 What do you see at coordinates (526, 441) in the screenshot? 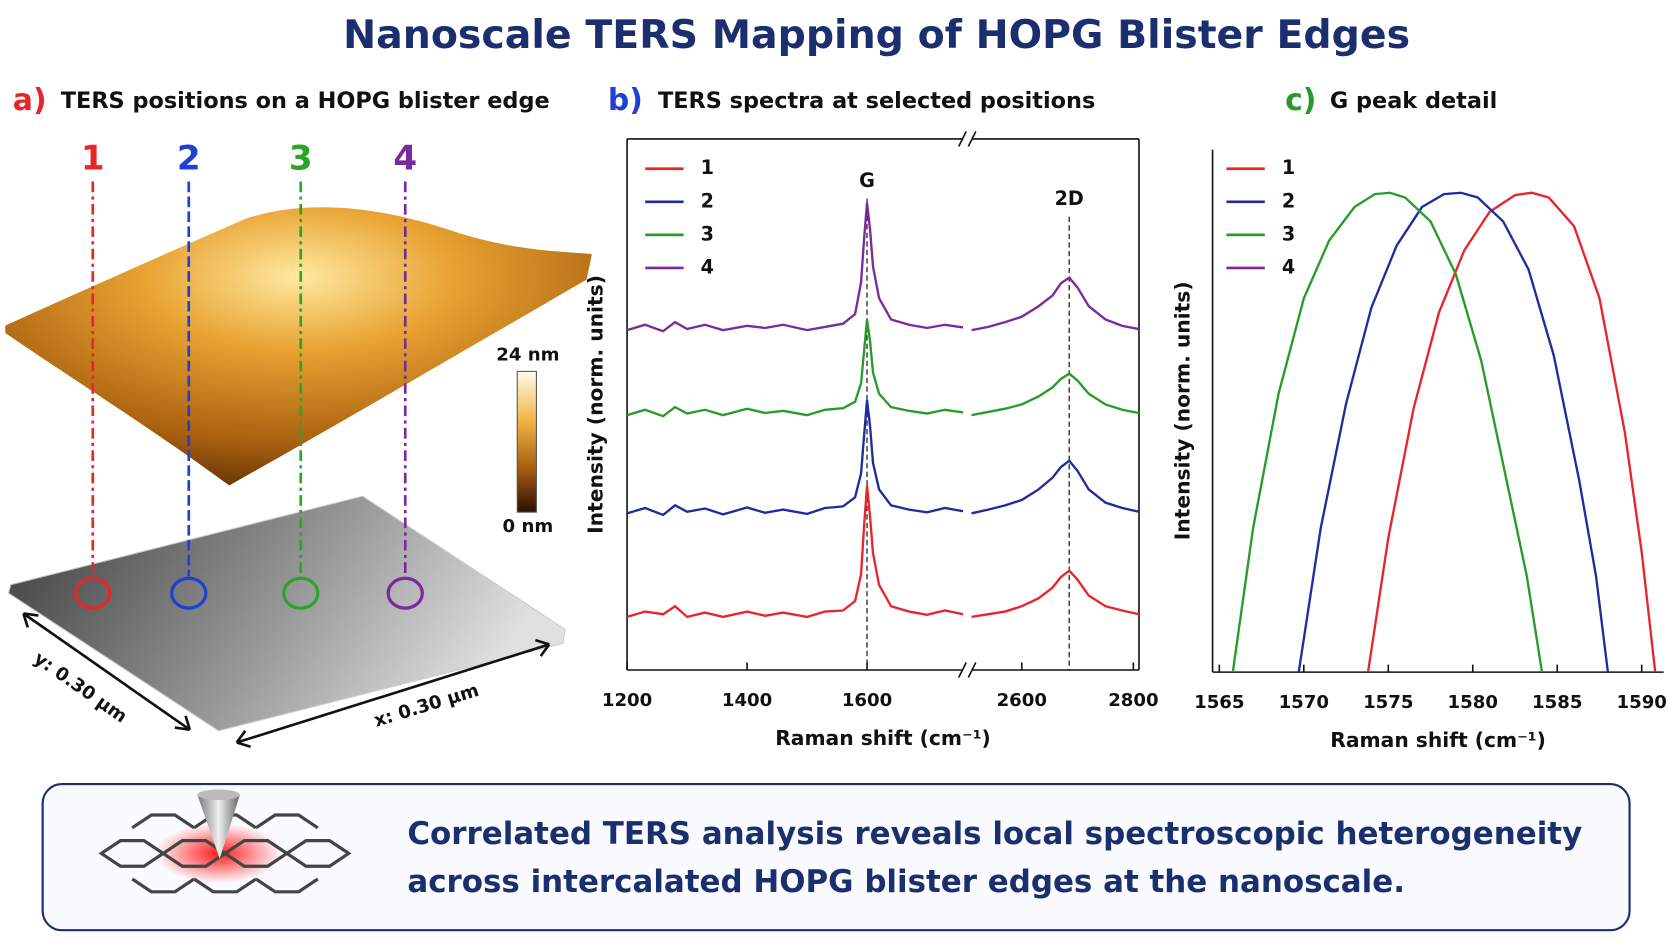
I see `colorbar` at bounding box center [526, 441].